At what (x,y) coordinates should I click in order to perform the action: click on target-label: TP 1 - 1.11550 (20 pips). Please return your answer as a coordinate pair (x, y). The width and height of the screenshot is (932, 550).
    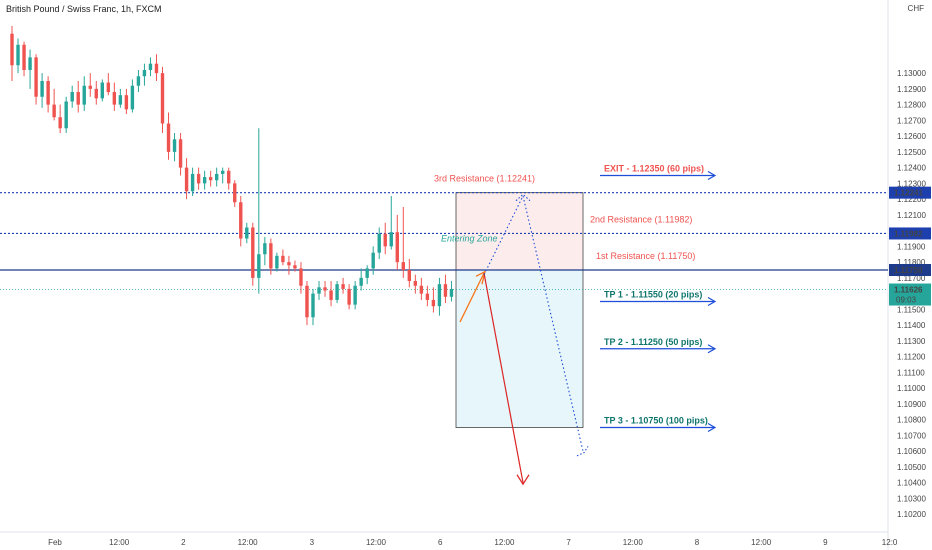
    Looking at the image, I should click on (653, 295).